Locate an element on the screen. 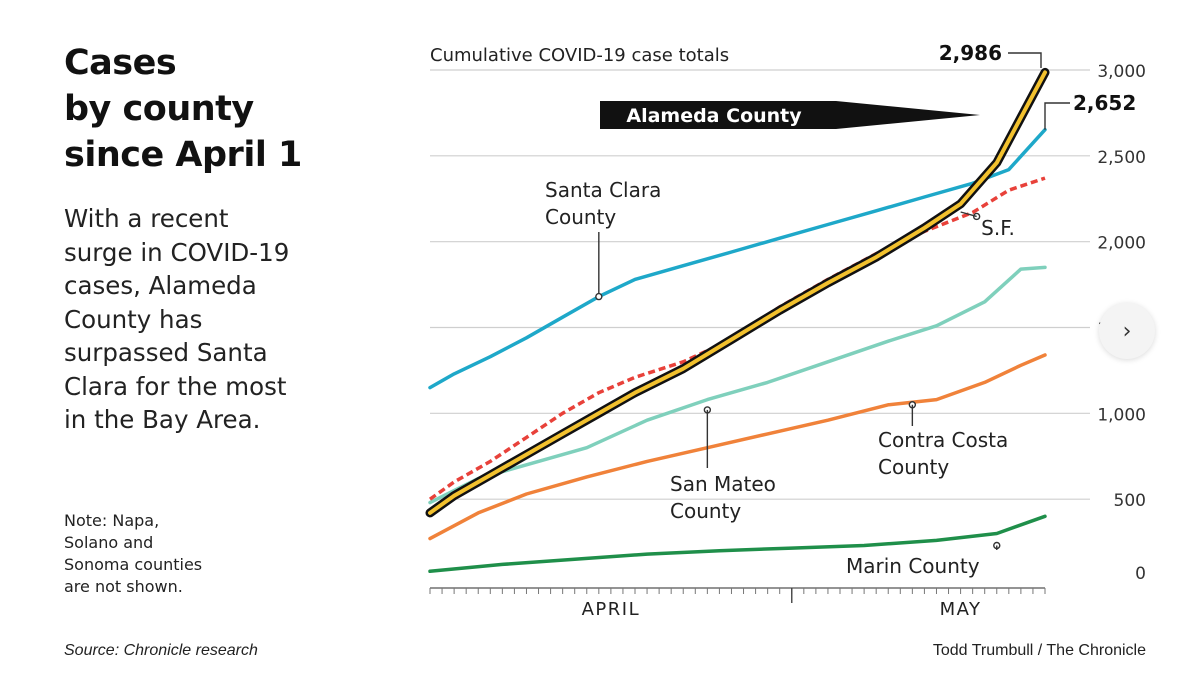 This screenshot has height=675, width=1200. series-label-box is located at coordinates (790, 115).